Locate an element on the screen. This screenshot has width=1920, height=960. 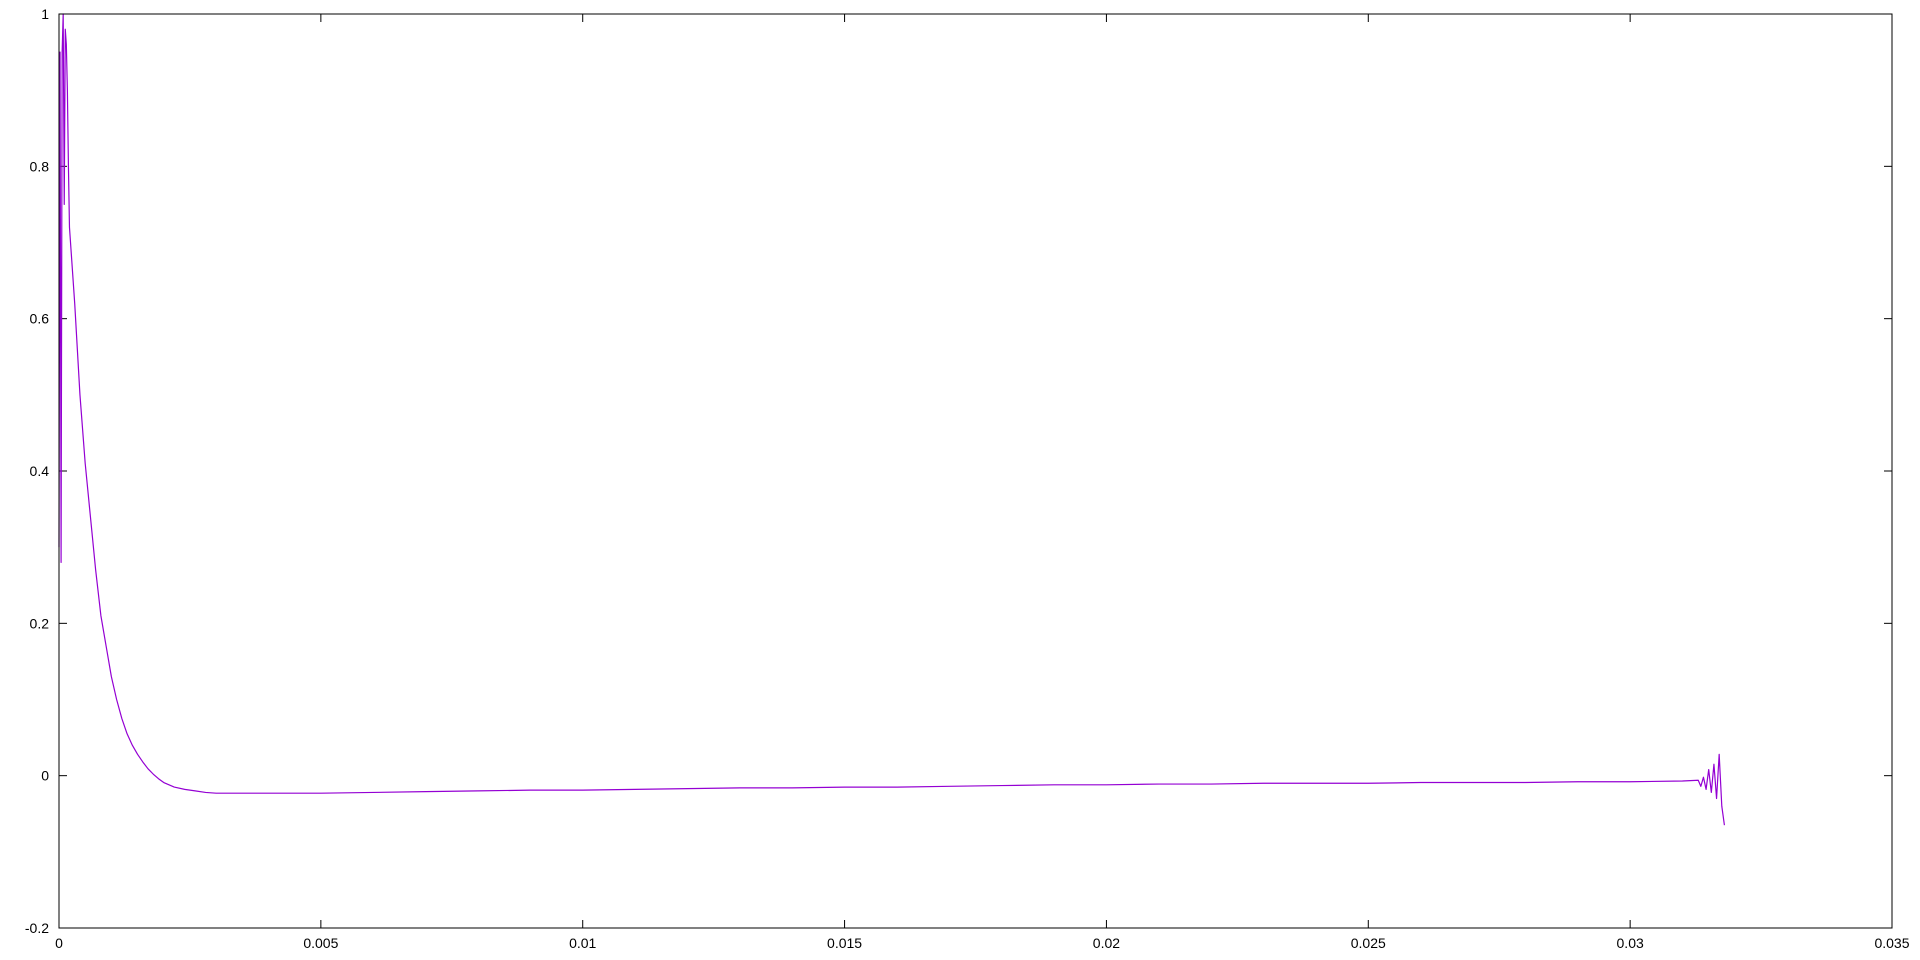
x-tick-label: 0.025 is located at coordinates (1368, 943).